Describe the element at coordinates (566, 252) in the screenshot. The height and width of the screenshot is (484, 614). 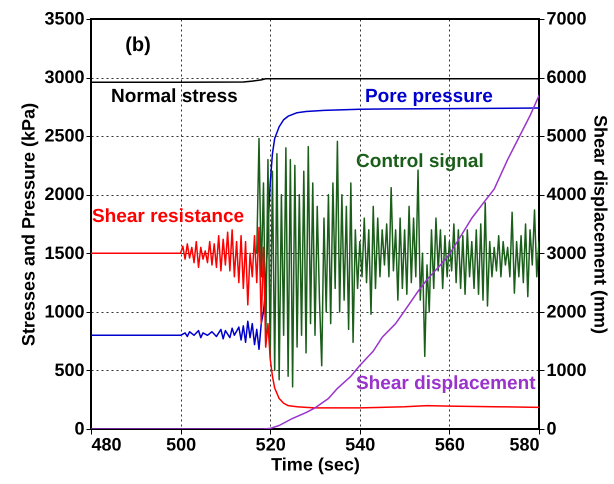
I see `y2-tick-label: 3000` at that location.